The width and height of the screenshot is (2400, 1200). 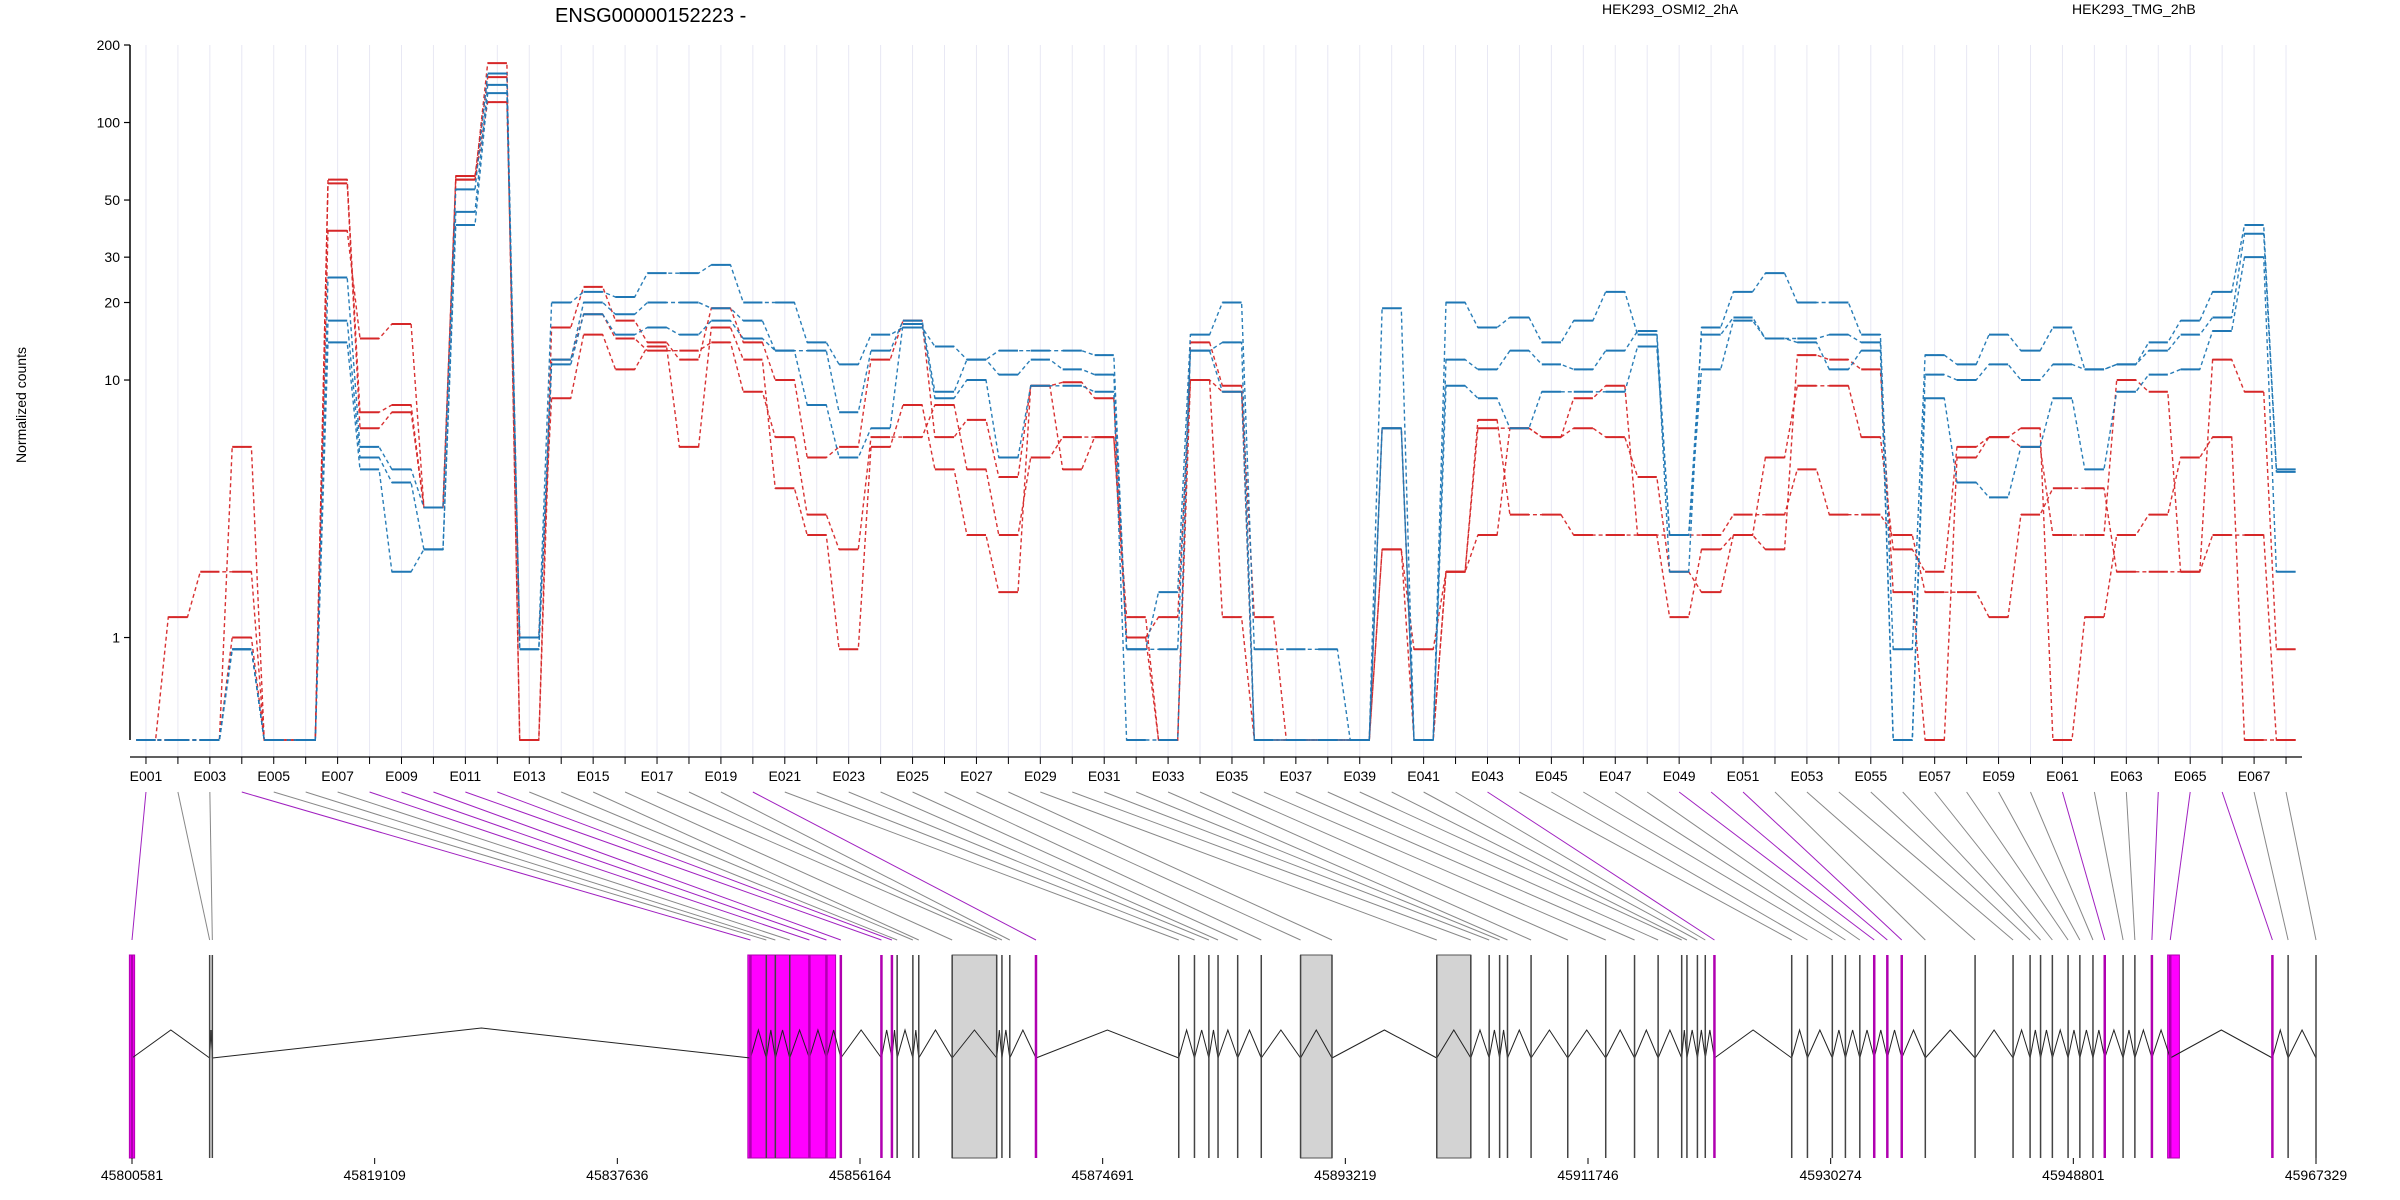 What do you see at coordinates (337, 776) in the screenshot?
I see `x-tick-label: E007` at bounding box center [337, 776].